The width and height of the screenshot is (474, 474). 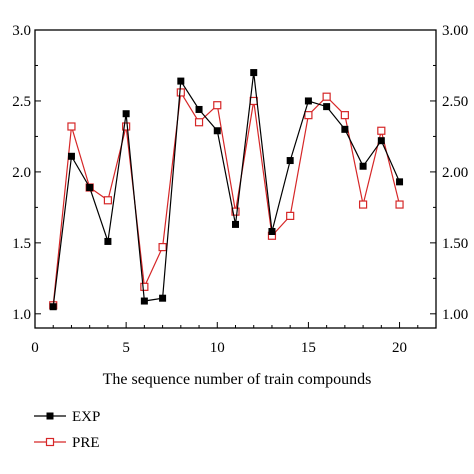 What do you see at coordinates (67, 417) in the screenshot?
I see `legend-item-exp: EXP` at bounding box center [67, 417].